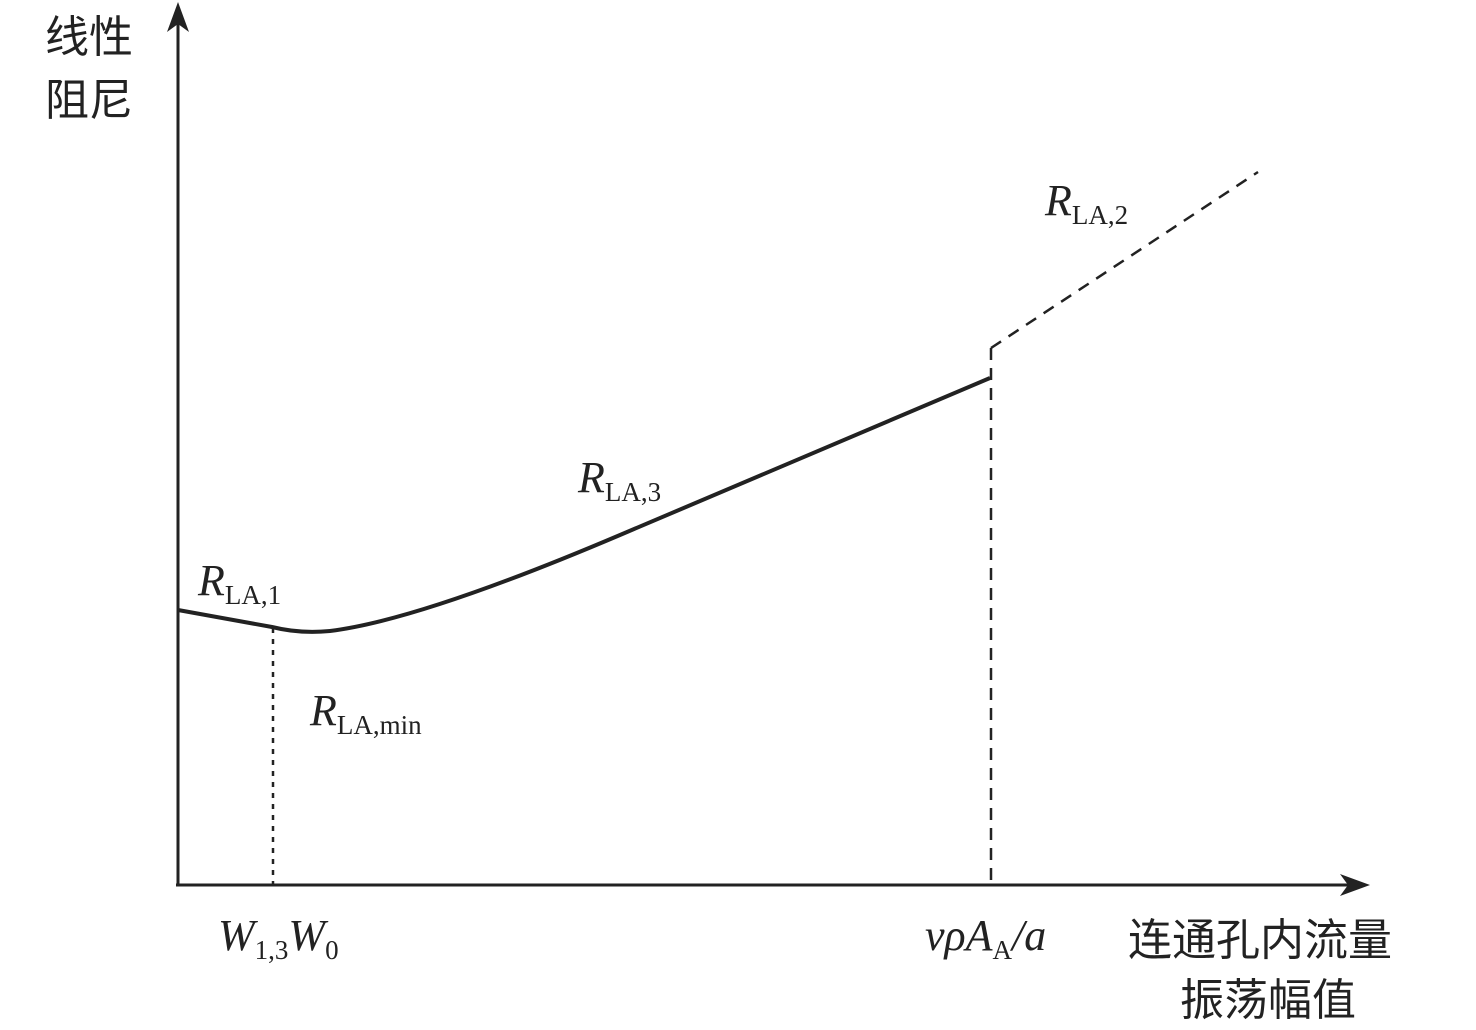 The height and width of the screenshot is (1030, 1476). Describe the element at coordinates (633, 492) in the screenshot. I see `label-part: LA,3` at that location.